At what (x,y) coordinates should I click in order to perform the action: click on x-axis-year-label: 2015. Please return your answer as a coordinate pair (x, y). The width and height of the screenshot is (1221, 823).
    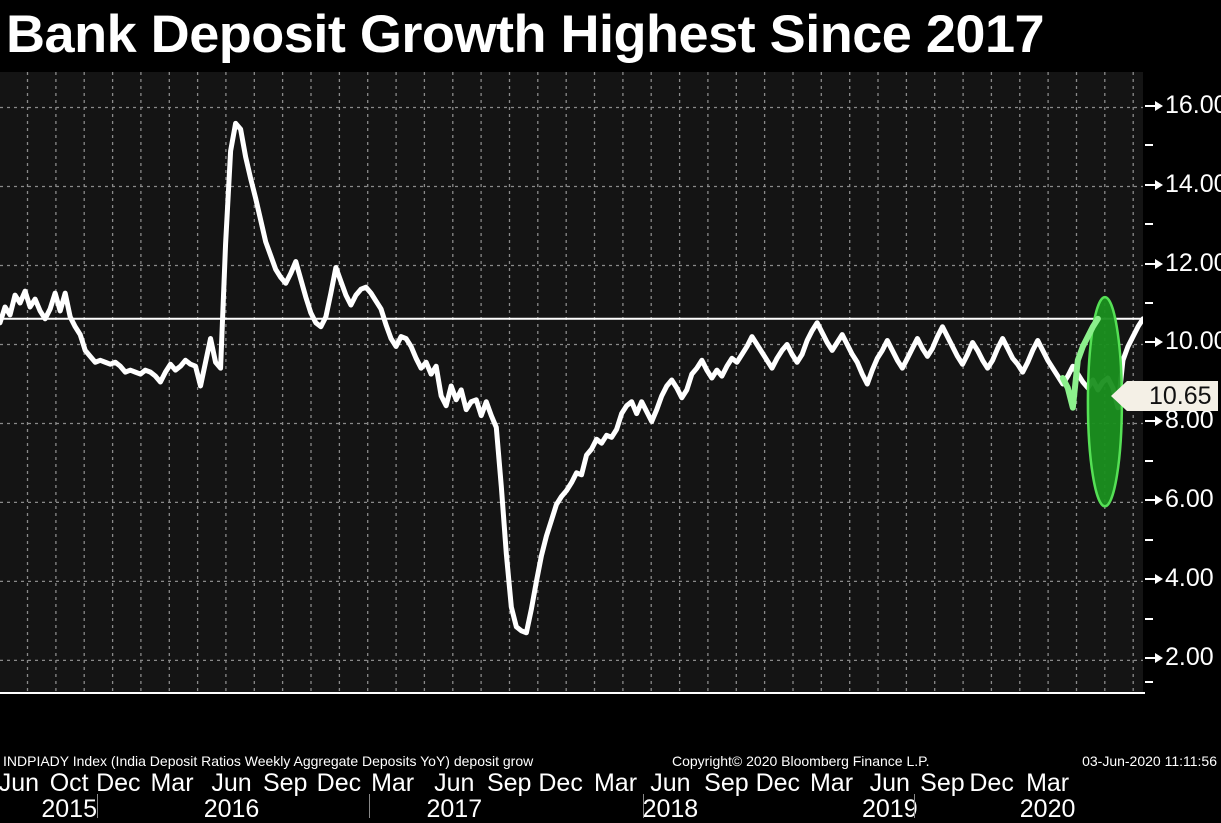
    Looking at the image, I should click on (69, 809).